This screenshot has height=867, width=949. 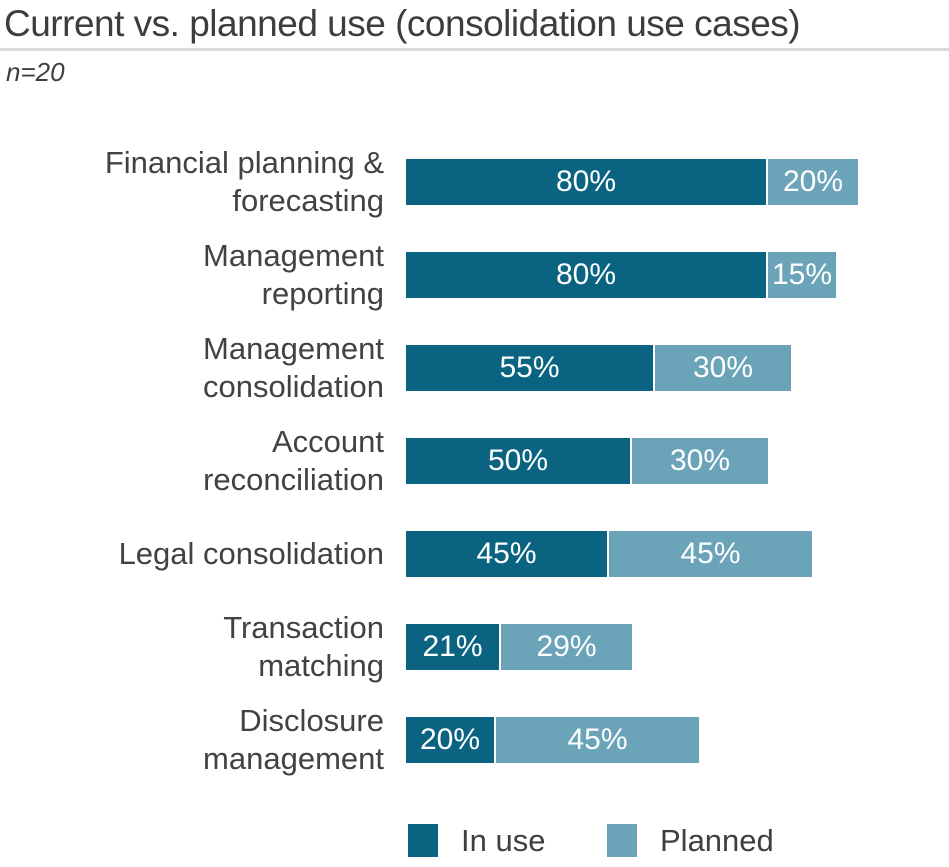 I want to click on chart-row: Management consolidation 55% 30%, so click(x=474, y=367).